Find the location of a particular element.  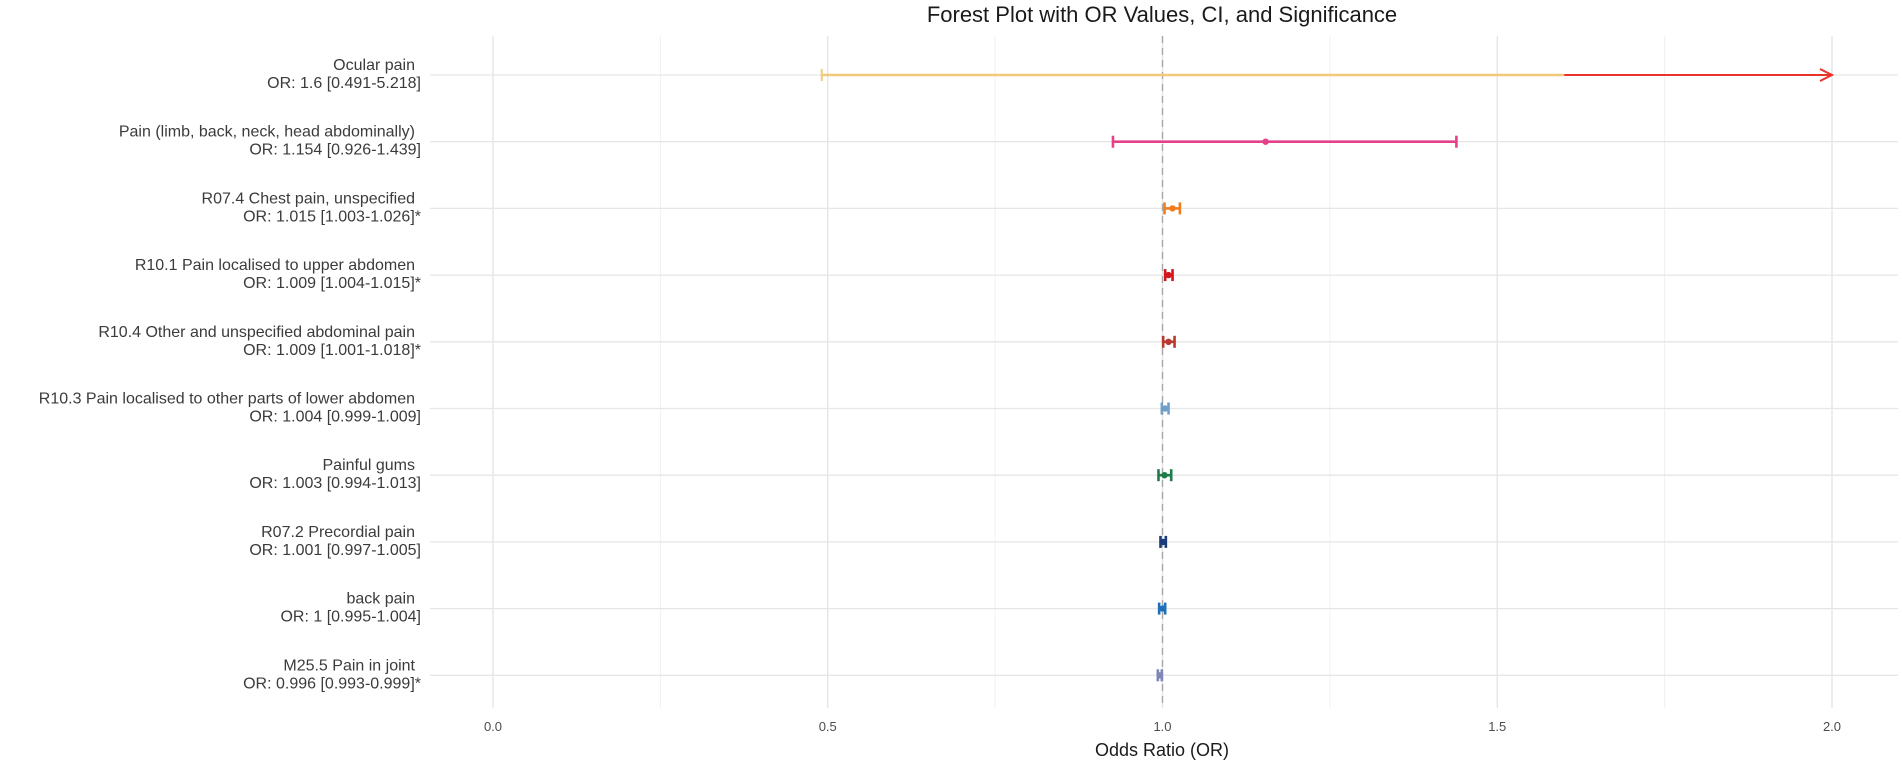

x-tick-label: 0.0 is located at coordinates (493, 726).